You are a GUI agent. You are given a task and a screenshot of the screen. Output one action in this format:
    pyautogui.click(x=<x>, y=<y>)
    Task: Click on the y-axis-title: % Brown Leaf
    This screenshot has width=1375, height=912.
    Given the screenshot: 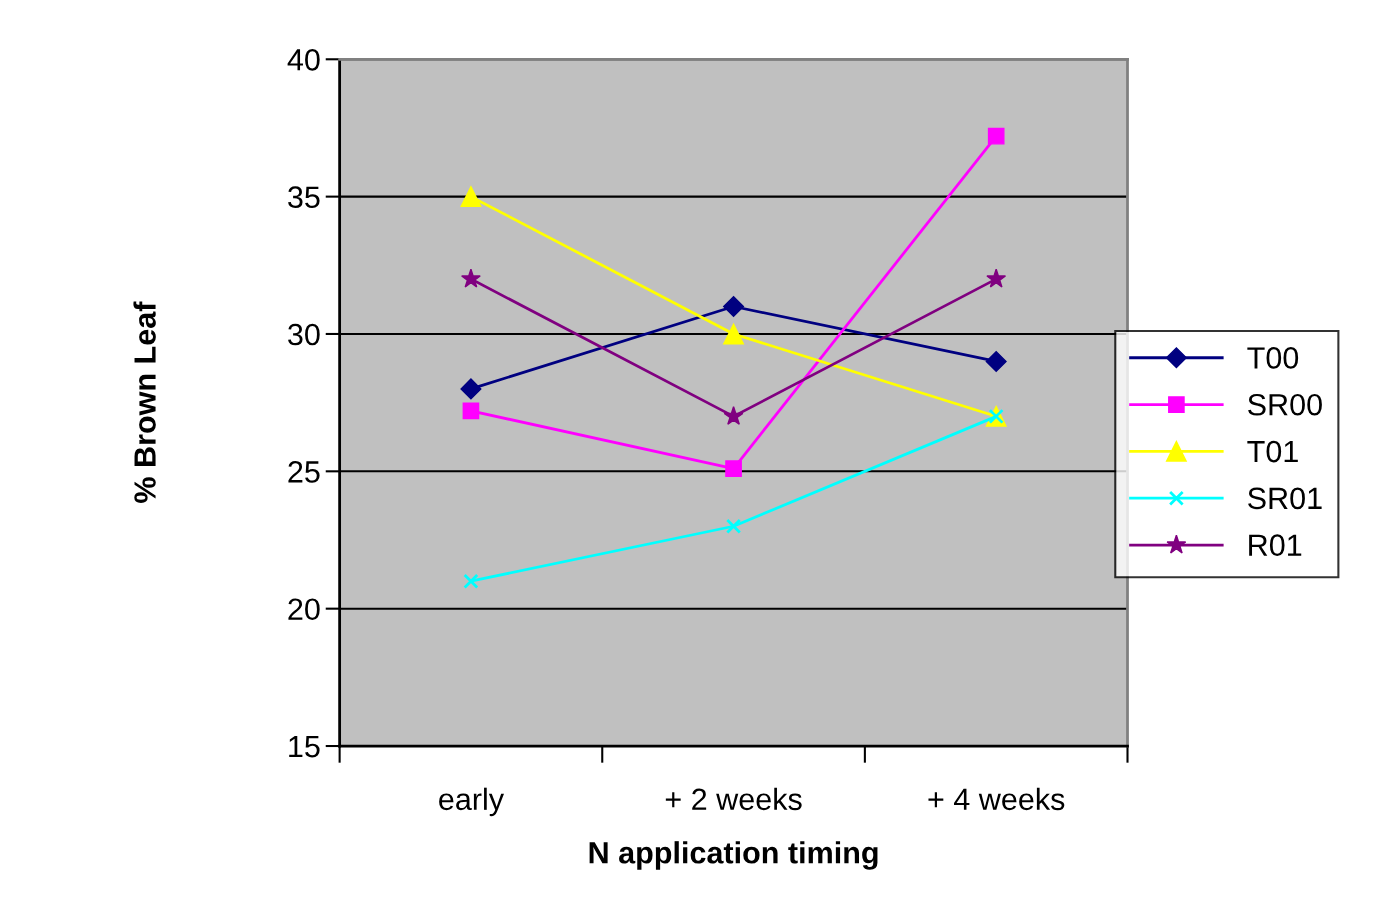 What is the action you would take?
    pyautogui.click(x=144, y=402)
    